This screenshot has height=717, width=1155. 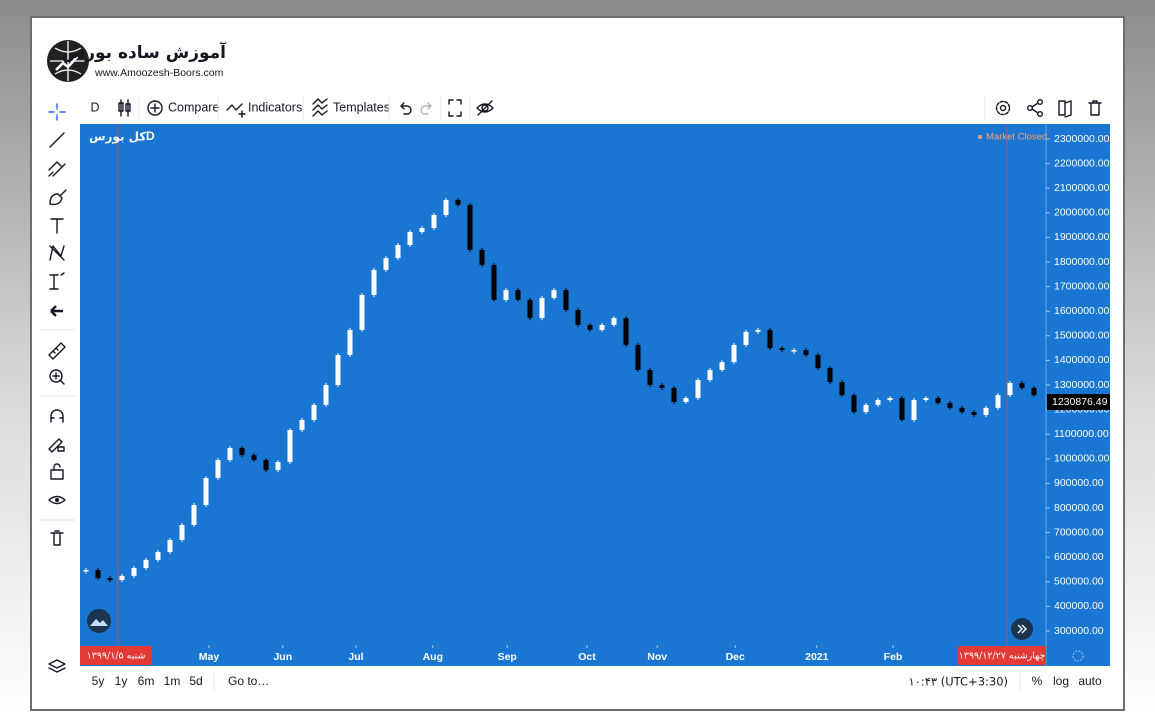 I want to click on fullscreen-button, so click(x=455, y=108).